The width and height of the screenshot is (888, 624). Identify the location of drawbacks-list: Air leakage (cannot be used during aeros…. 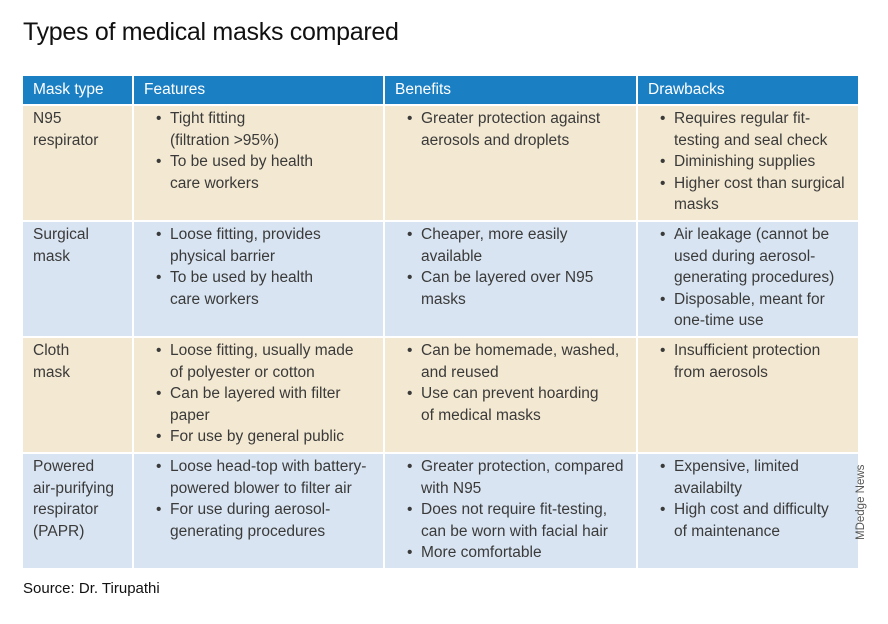
(750, 278).